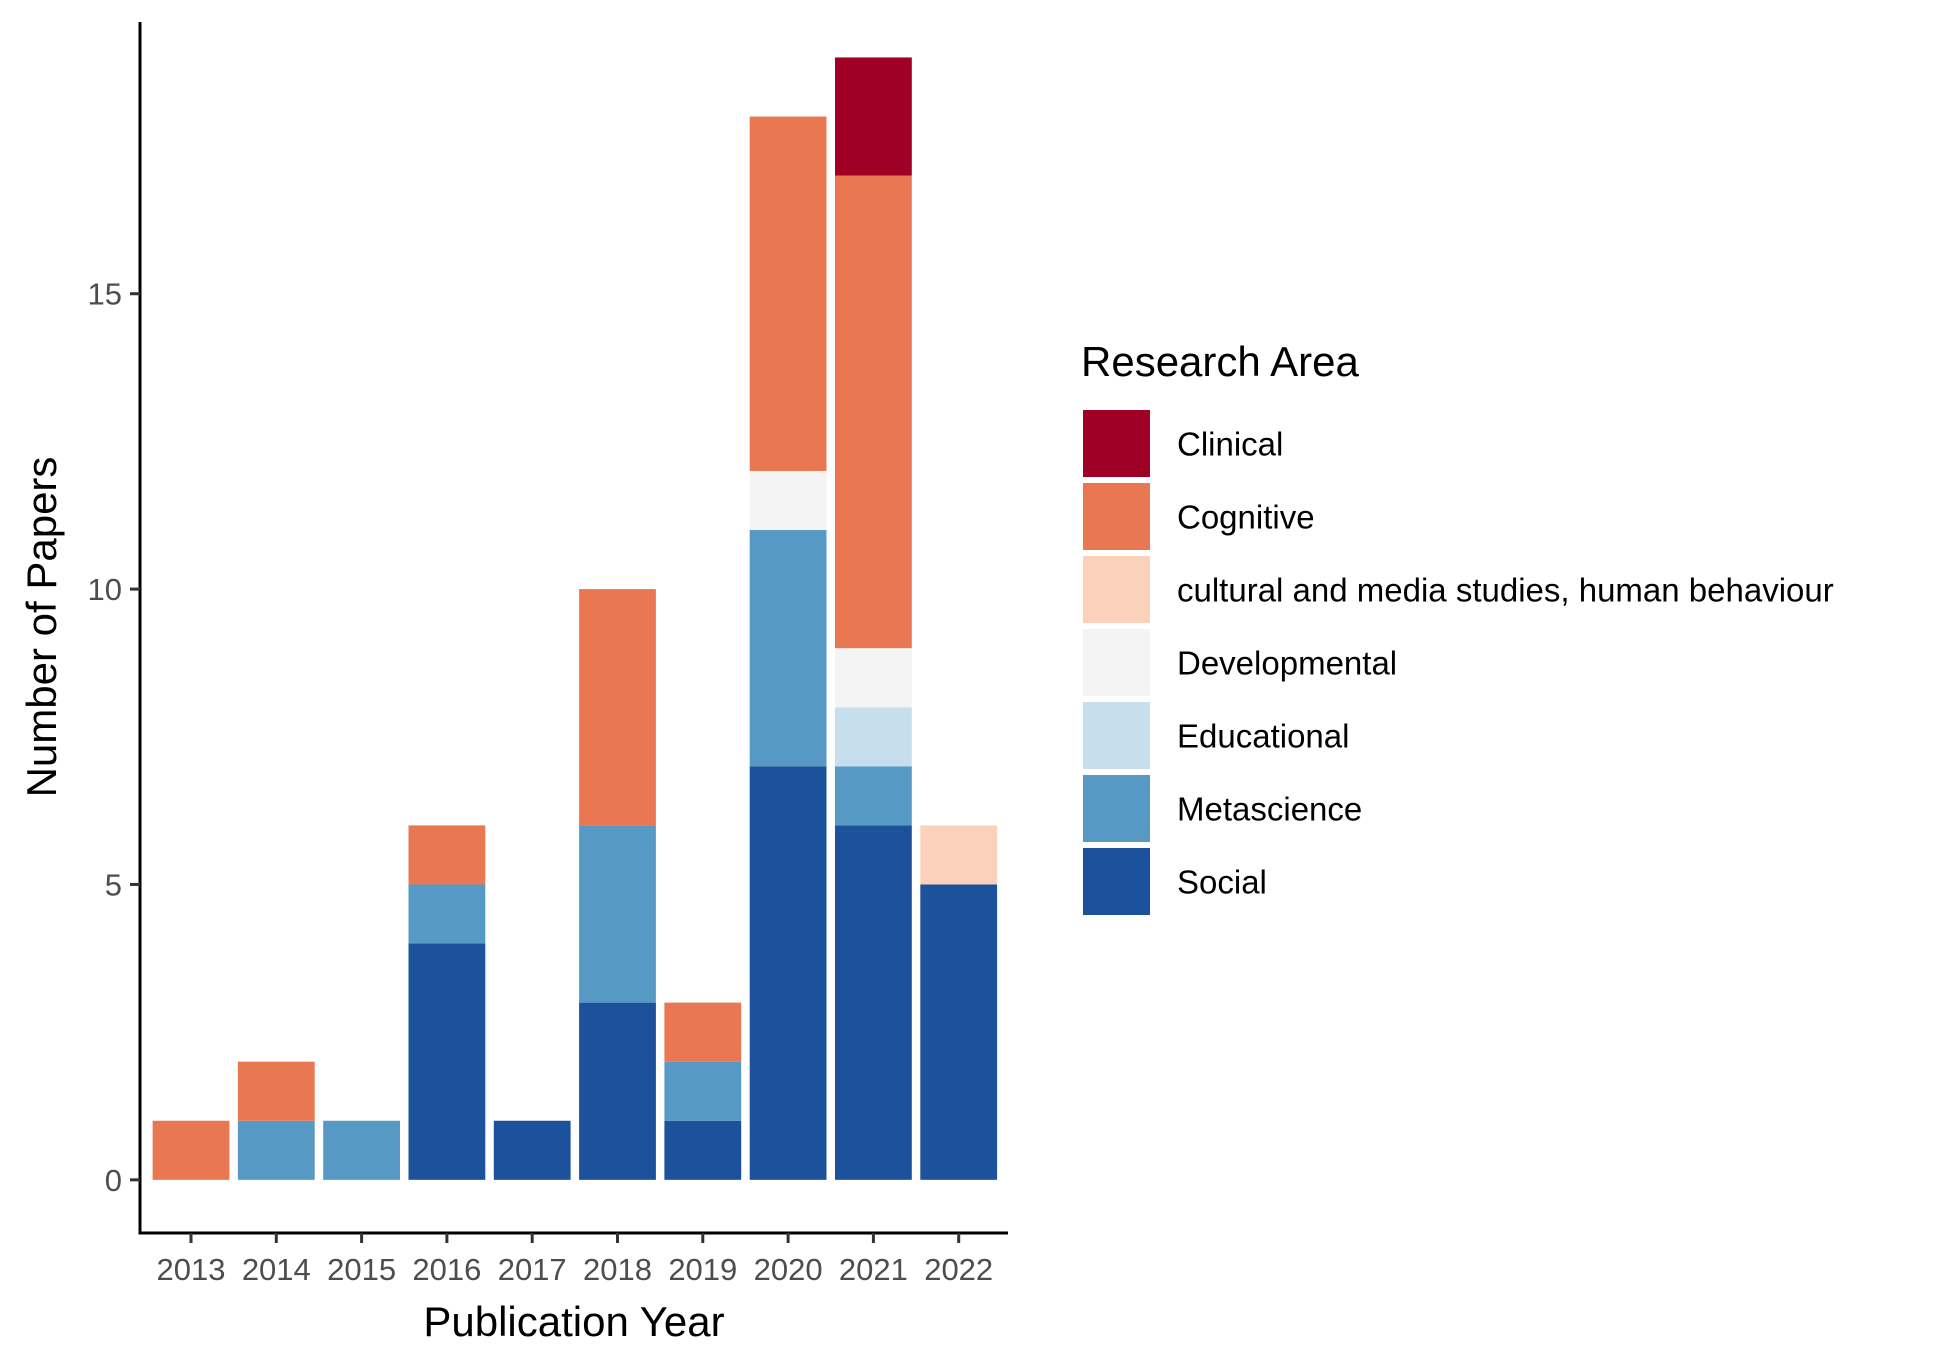  Describe the element at coordinates (276, 1269) in the screenshot. I see `x-tick-label: 2014` at that location.